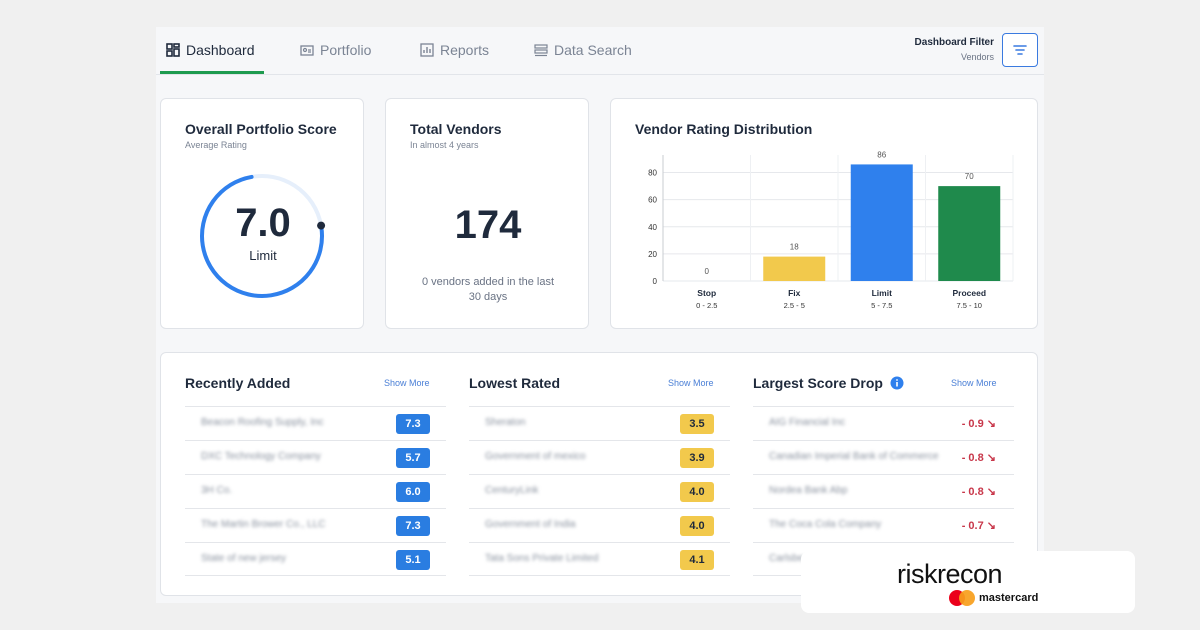 Image resolution: width=1200 pixels, height=630 pixels. I want to click on vendors-added-note-line2: 30 days, so click(488, 297).